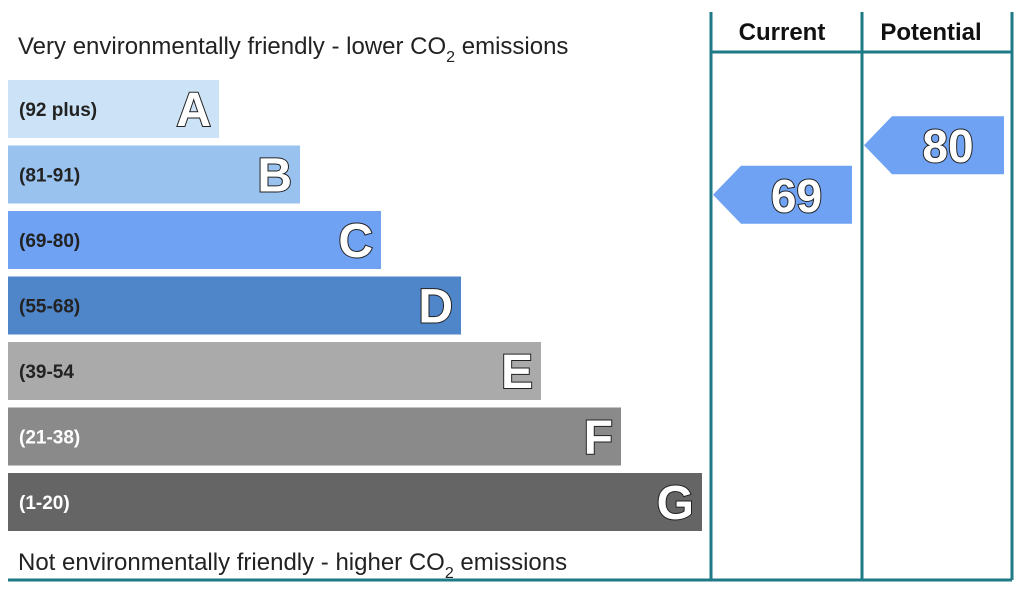 This screenshot has height=591, width=1024. What do you see at coordinates (194, 240) in the screenshot?
I see `band-c-bar` at bounding box center [194, 240].